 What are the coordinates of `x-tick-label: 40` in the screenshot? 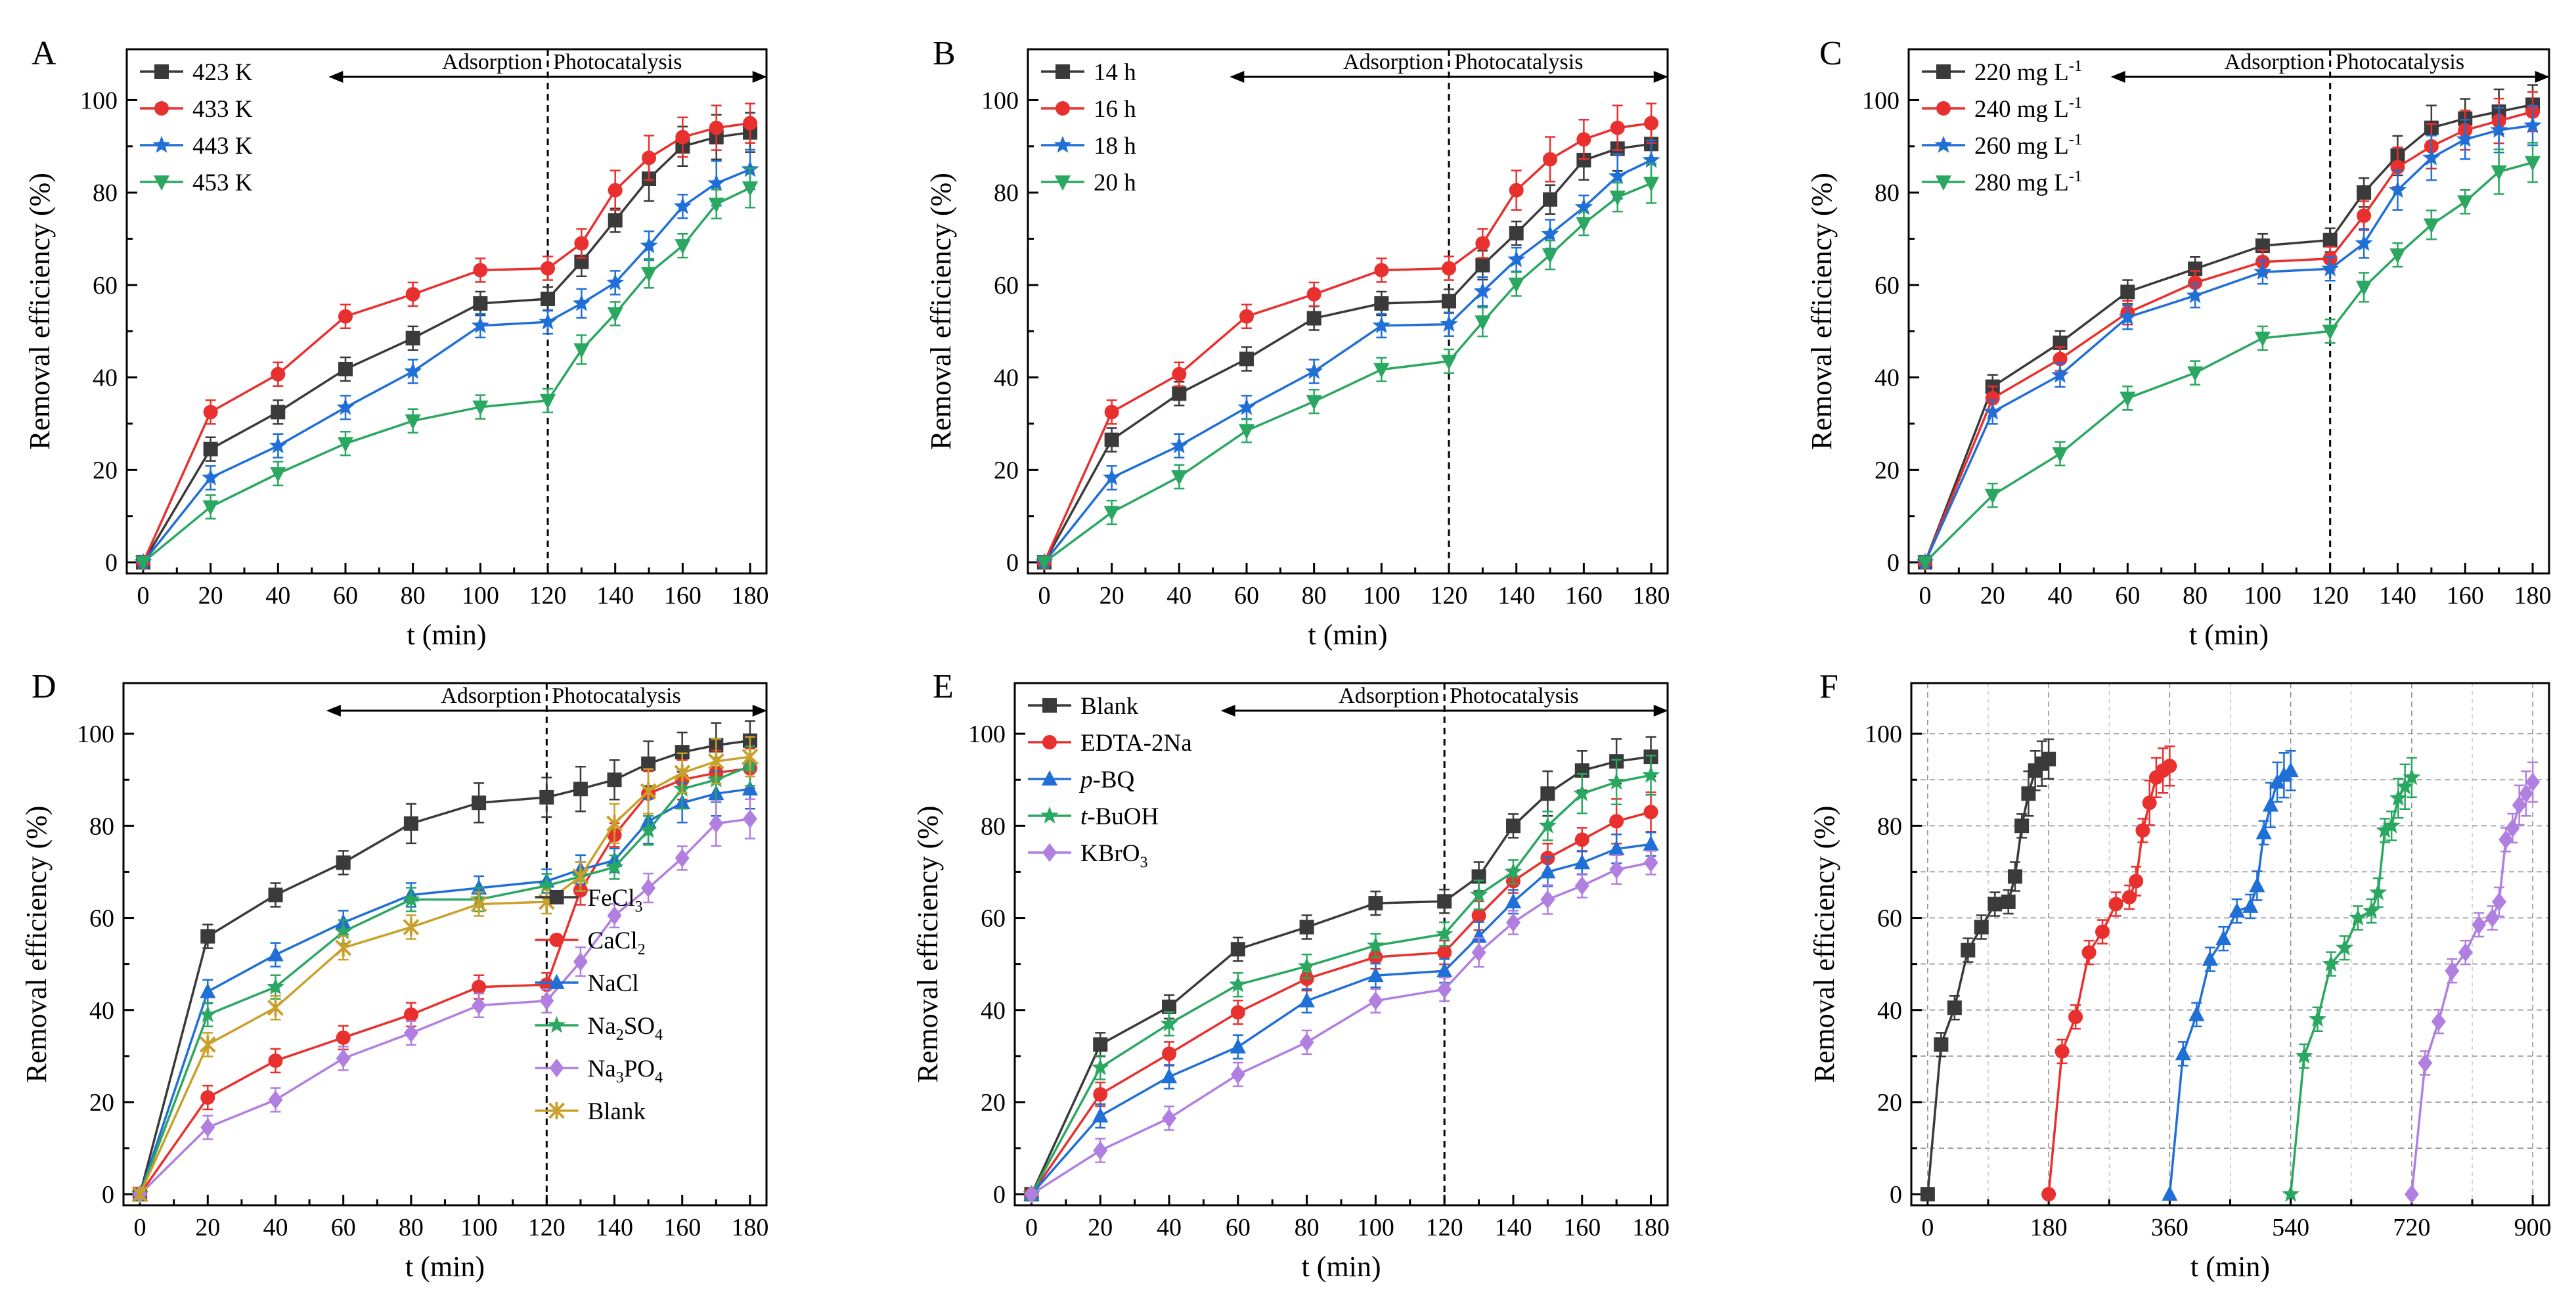 It's located at (277, 596).